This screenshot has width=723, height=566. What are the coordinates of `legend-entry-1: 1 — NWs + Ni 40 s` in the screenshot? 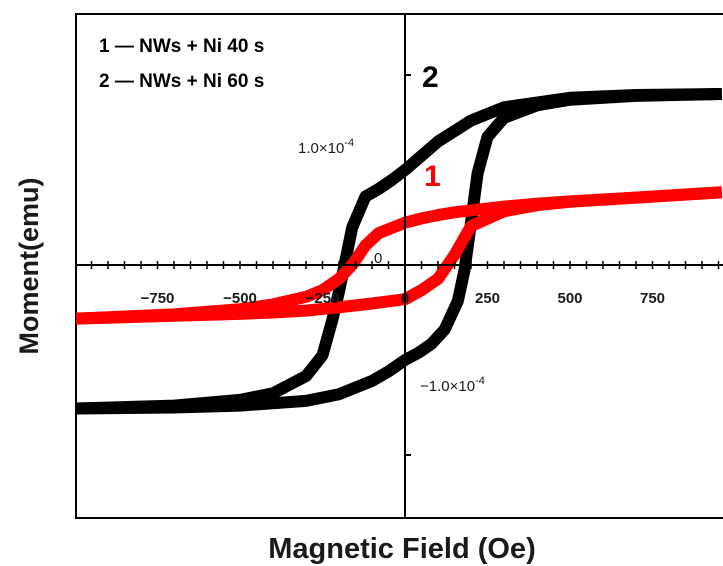 It's located at (181, 46).